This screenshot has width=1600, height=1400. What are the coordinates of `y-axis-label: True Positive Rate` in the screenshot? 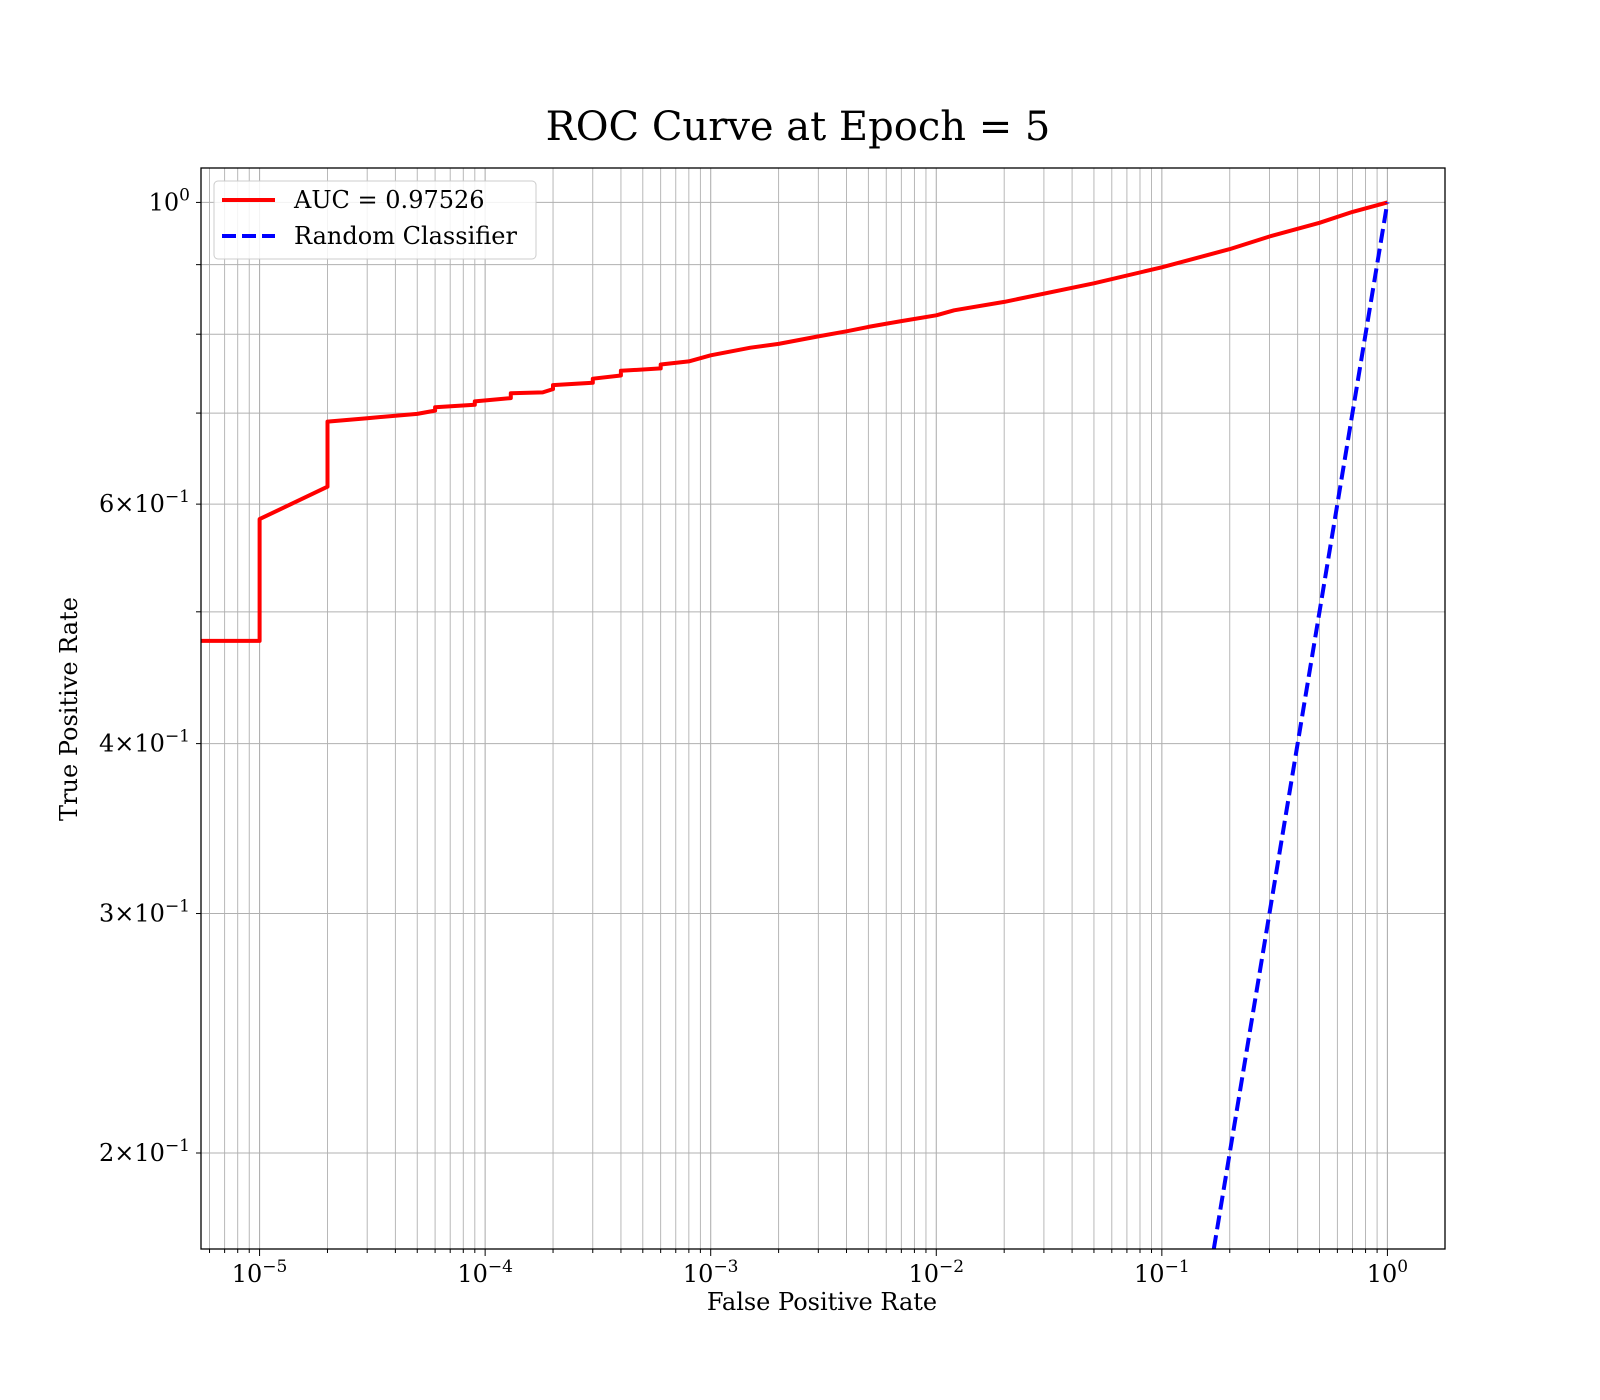 It's located at (69, 709).